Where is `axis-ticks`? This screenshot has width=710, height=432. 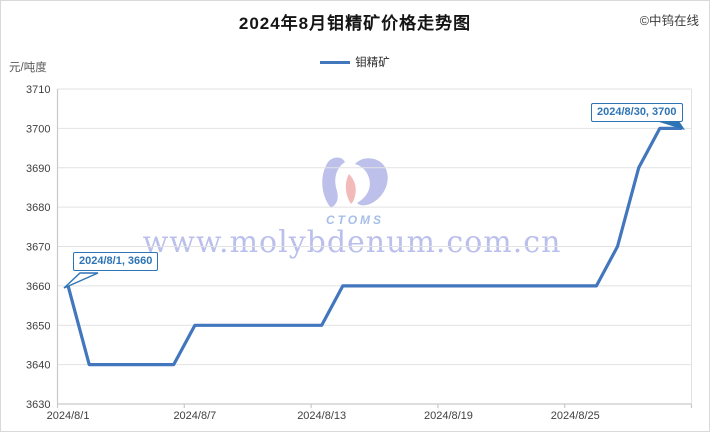
axis-ticks is located at coordinates (374, 406).